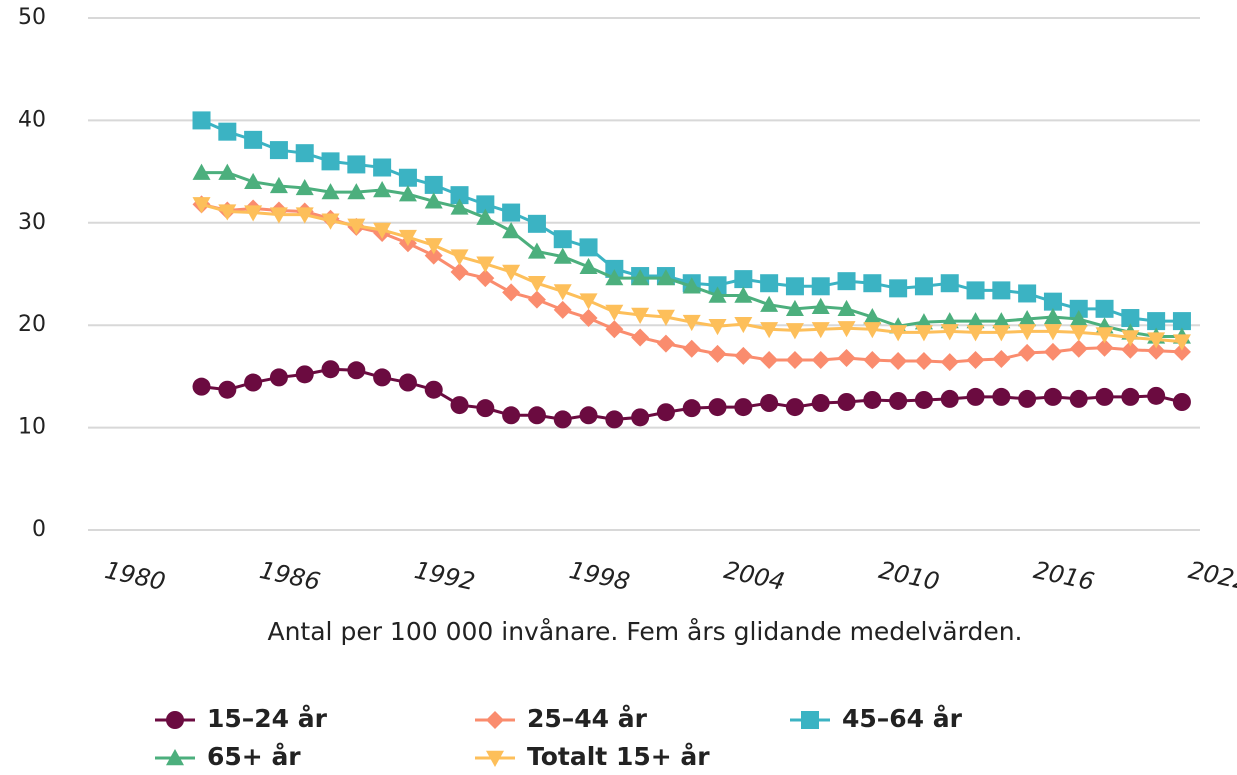 This screenshot has width=1237, height=775. I want to click on legend-label: 65+ år, so click(254, 756).